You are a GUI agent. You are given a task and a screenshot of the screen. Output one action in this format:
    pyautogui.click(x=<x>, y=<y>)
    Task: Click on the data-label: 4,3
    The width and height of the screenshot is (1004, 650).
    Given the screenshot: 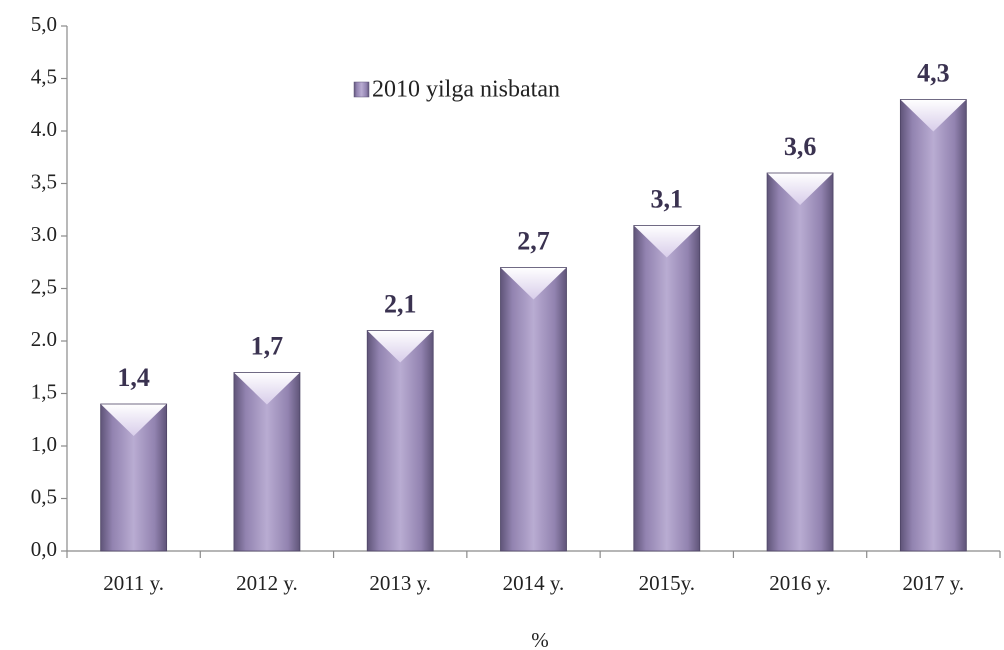 What is the action you would take?
    pyautogui.click(x=933, y=72)
    